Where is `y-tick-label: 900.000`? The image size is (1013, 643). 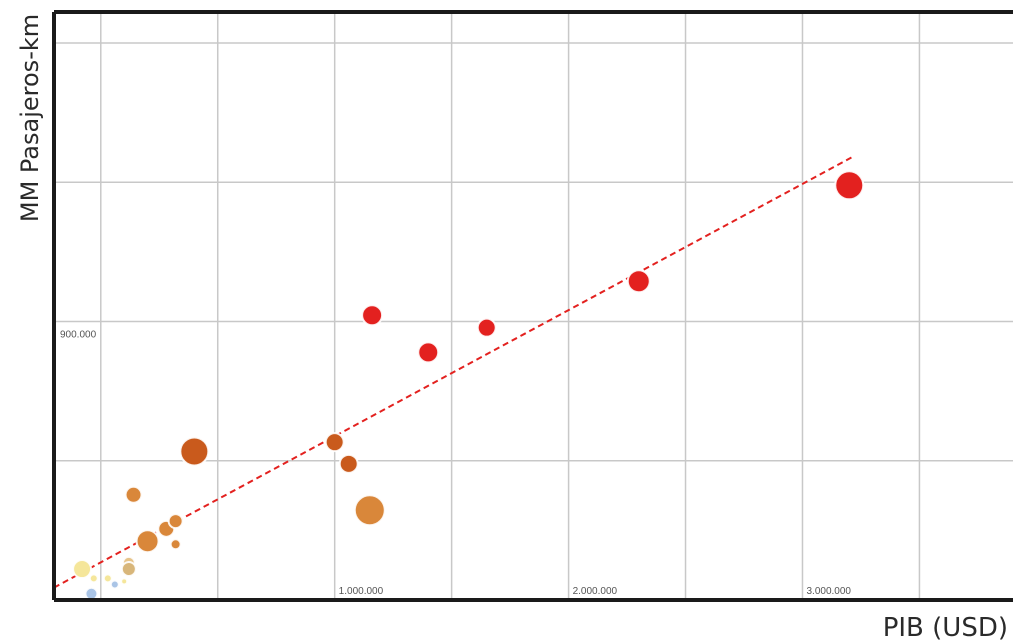
y-tick-label: 900.000 is located at coordinates (78, 334).